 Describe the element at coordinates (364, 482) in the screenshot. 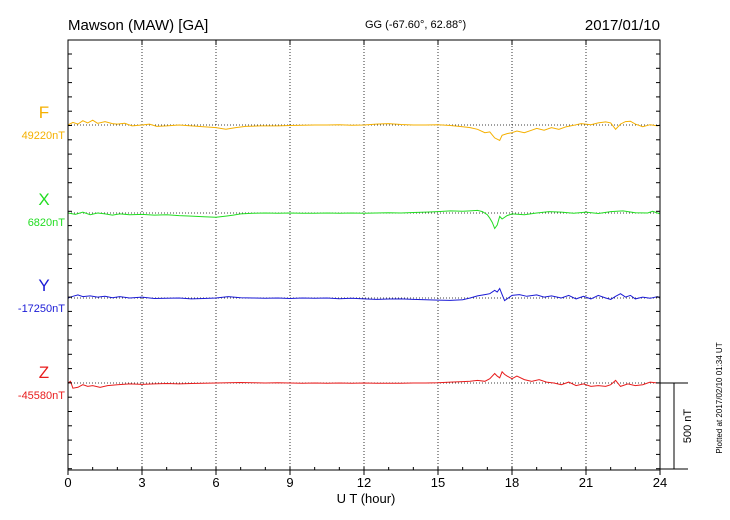

I see `x-tick-label: 12` at that location.